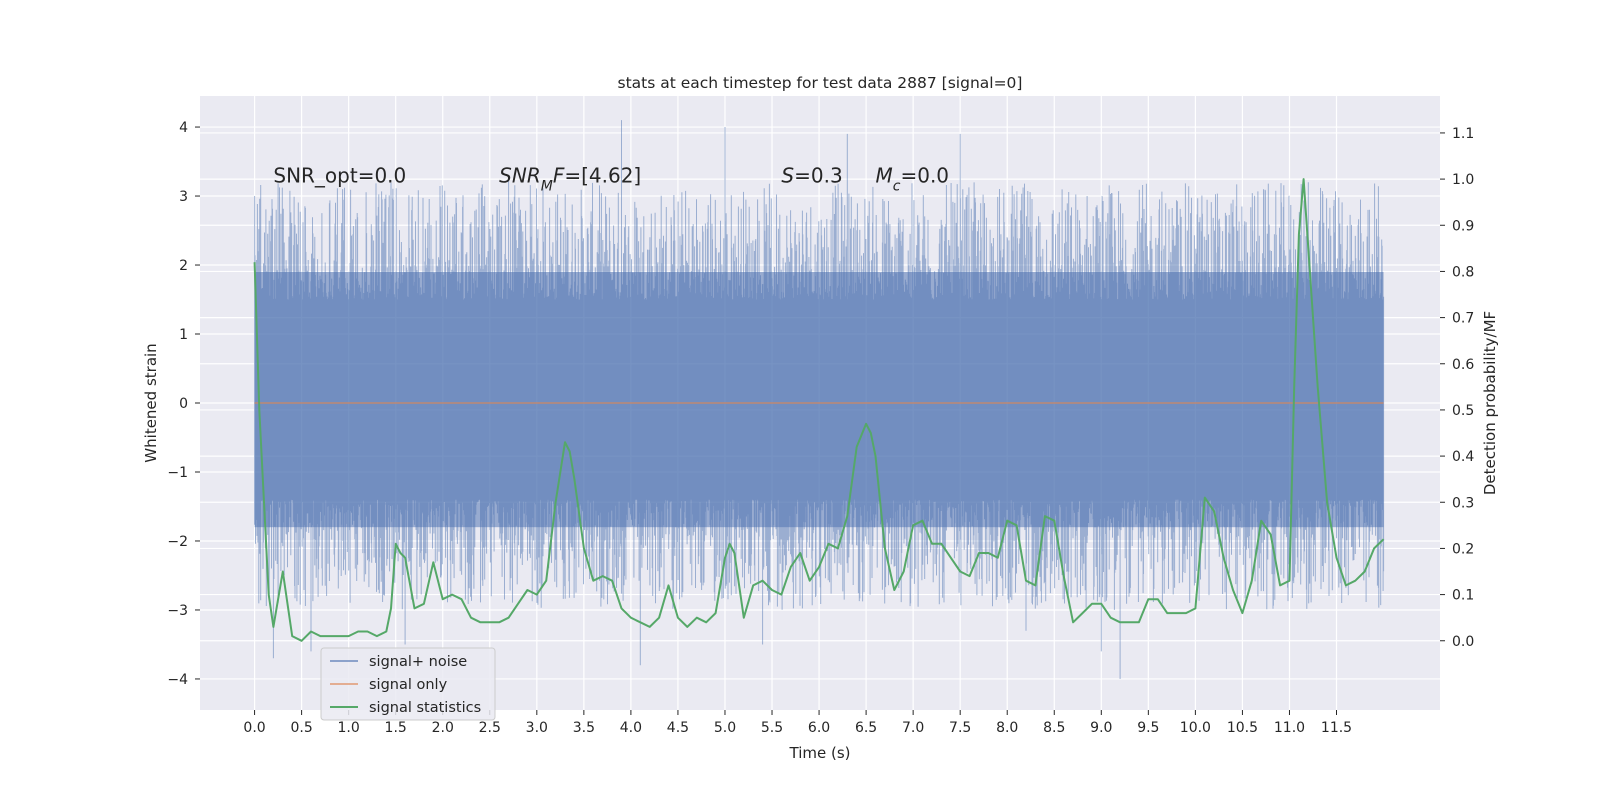 The height and width of the screenshot is (800, 1600). Describe the element at coordinates (177, 611) in the screenshot. I see `y-left-tick-label: −3` at that location.